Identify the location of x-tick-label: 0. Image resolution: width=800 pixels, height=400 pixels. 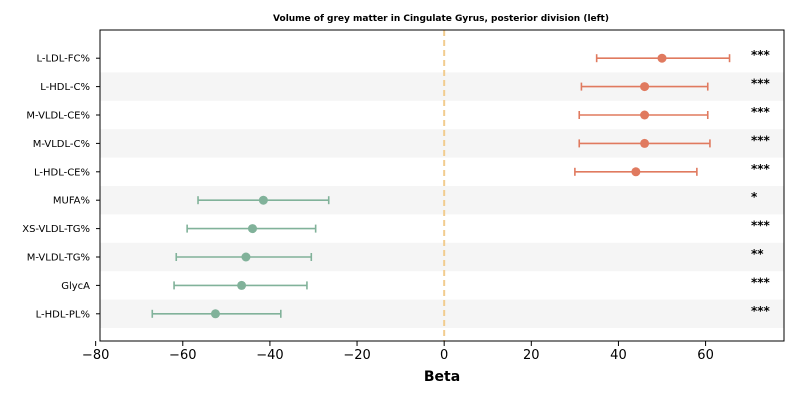
(444, 355).